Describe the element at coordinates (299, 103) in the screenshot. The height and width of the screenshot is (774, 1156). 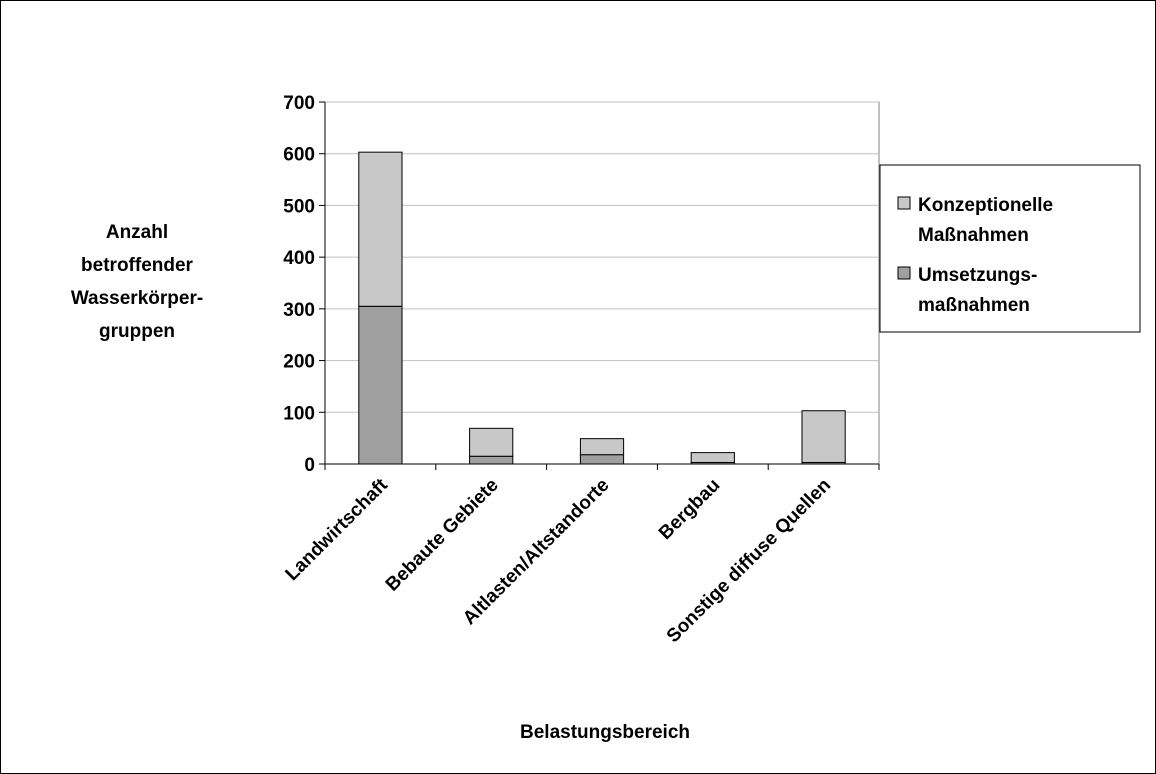
I see `y-tick-label: 700` at that location.